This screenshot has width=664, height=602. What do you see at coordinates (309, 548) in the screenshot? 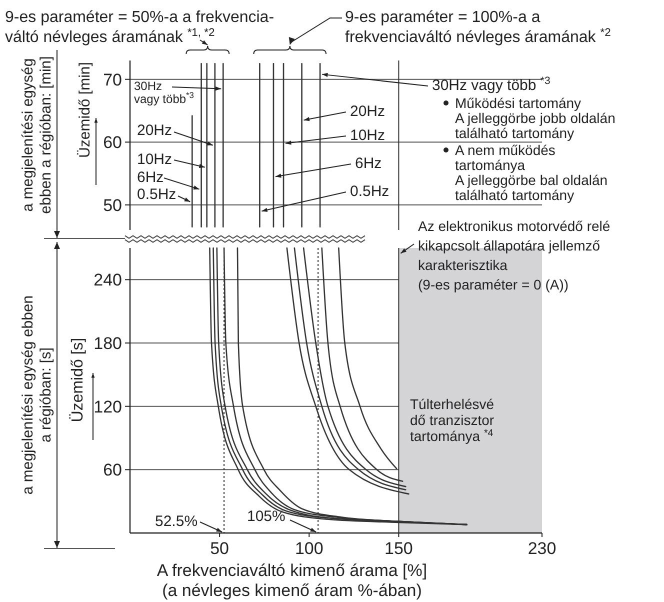
I see `x-tick-label: 100` at bounding box center [309, 548].